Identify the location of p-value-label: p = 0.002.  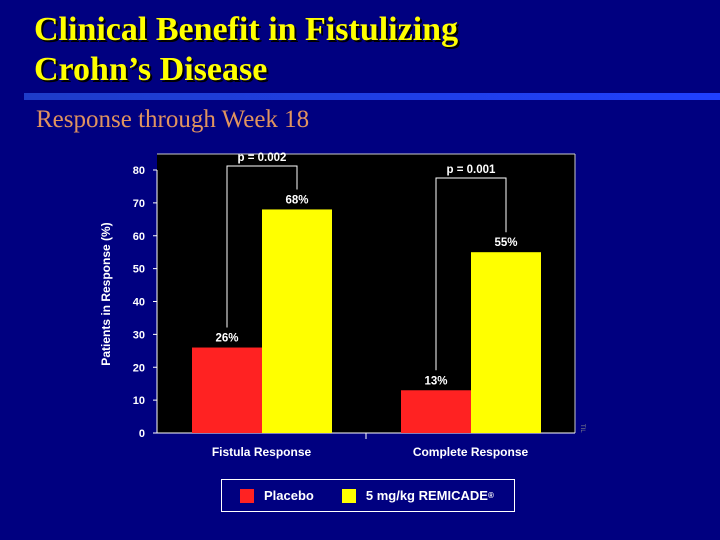
(262, 158).